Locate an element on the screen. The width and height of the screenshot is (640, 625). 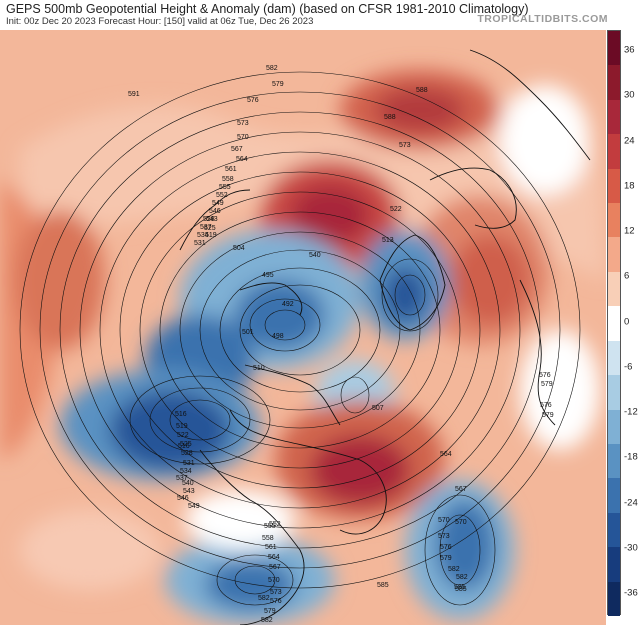
contour-label: 510 is located at coordinates (259, 368).